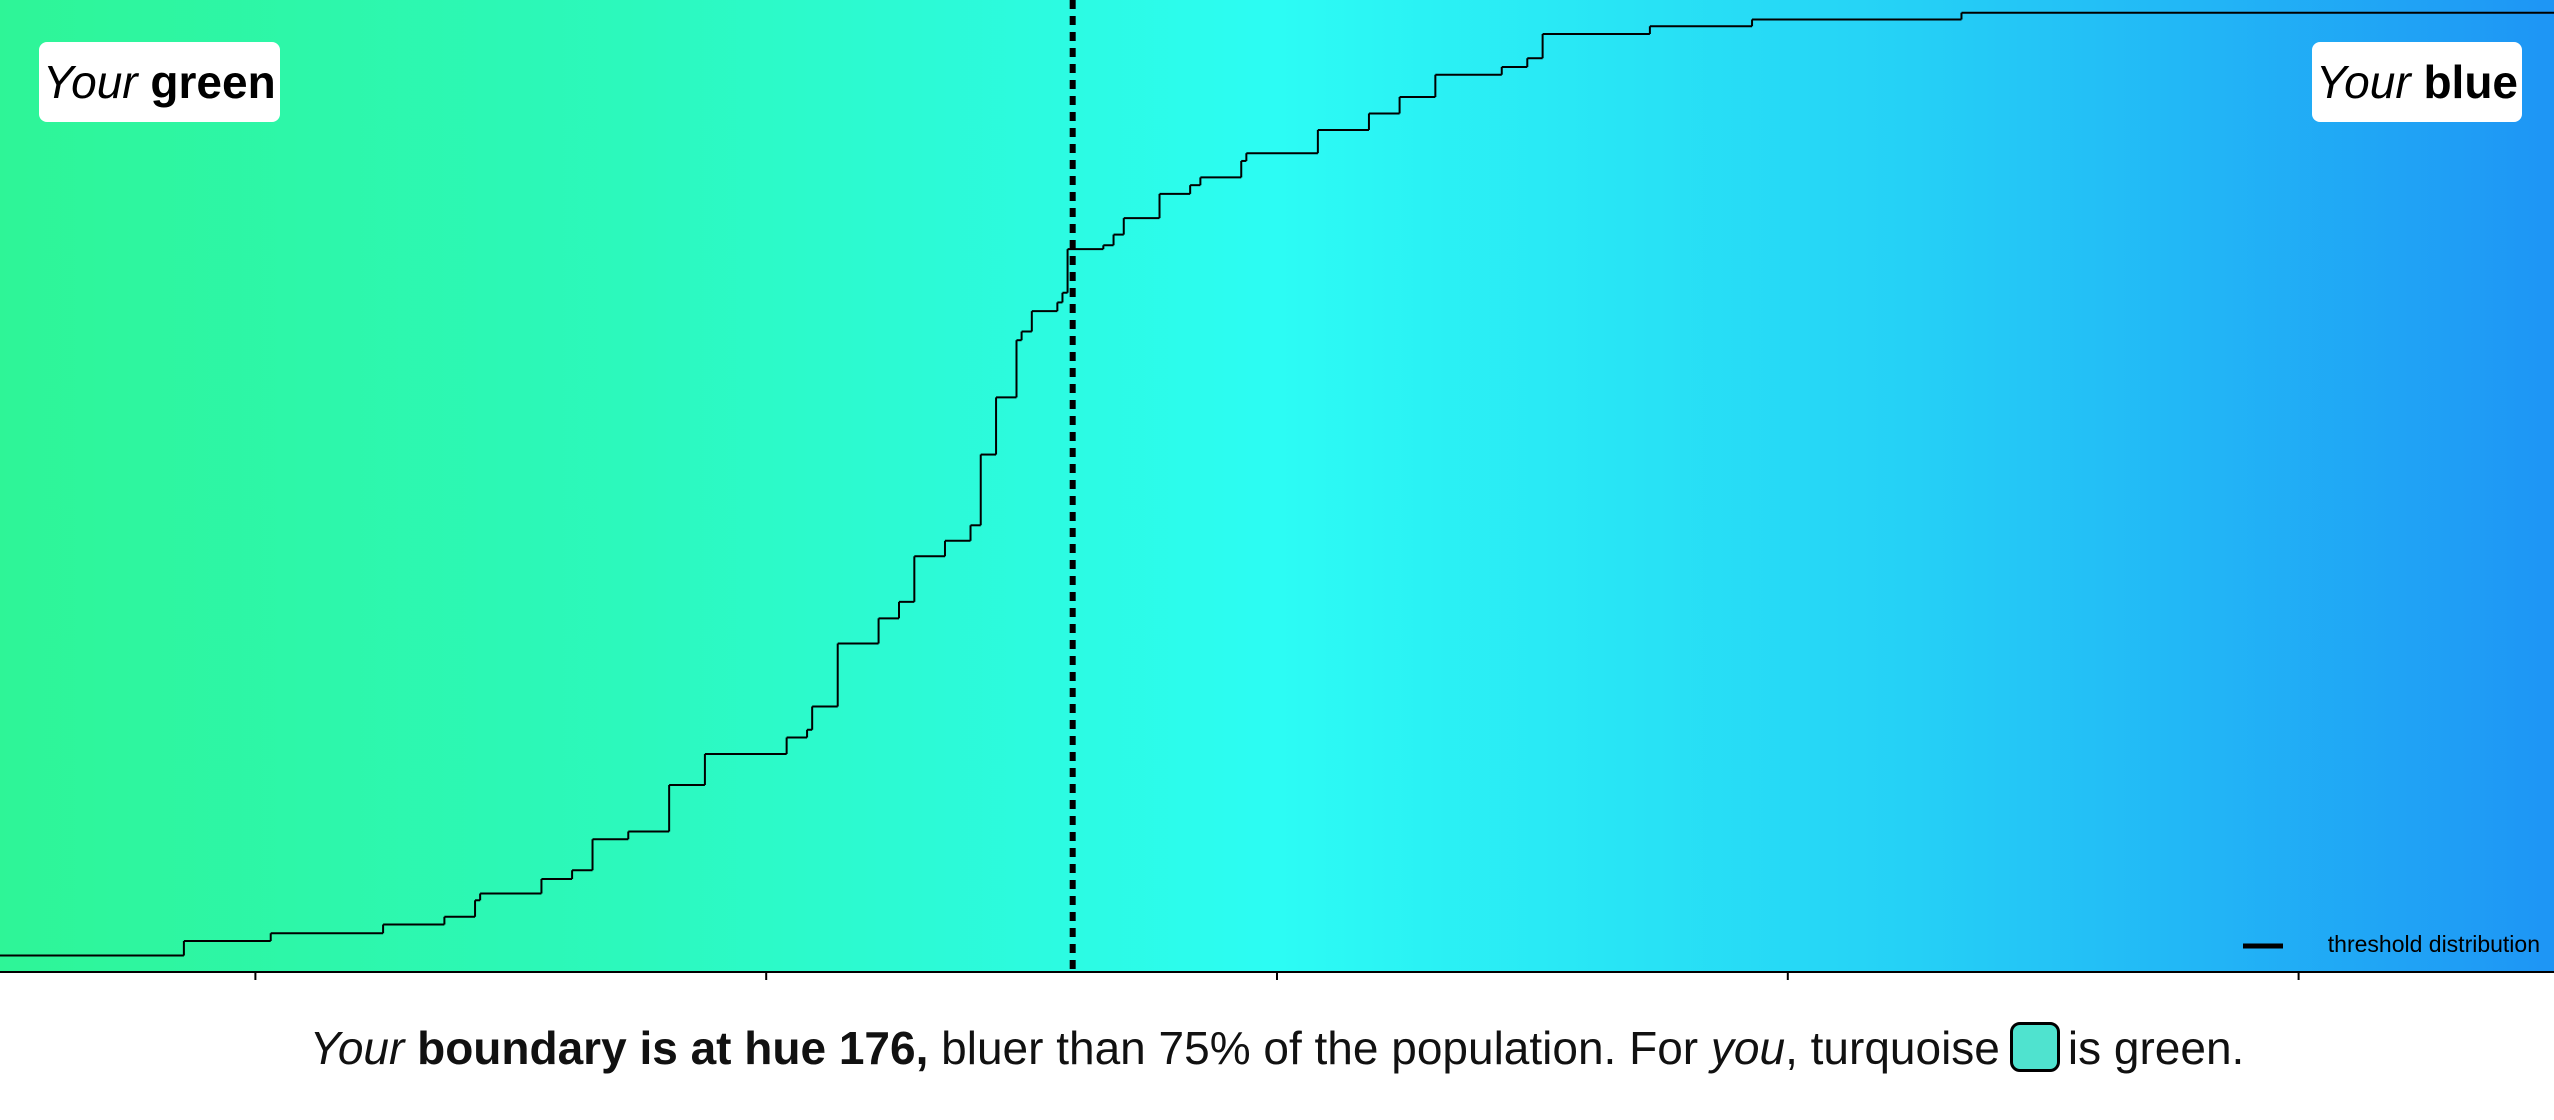 The width and height of the screenshot is (2554, 1120). I want to click on color-swatch, so click(2034, 1047).